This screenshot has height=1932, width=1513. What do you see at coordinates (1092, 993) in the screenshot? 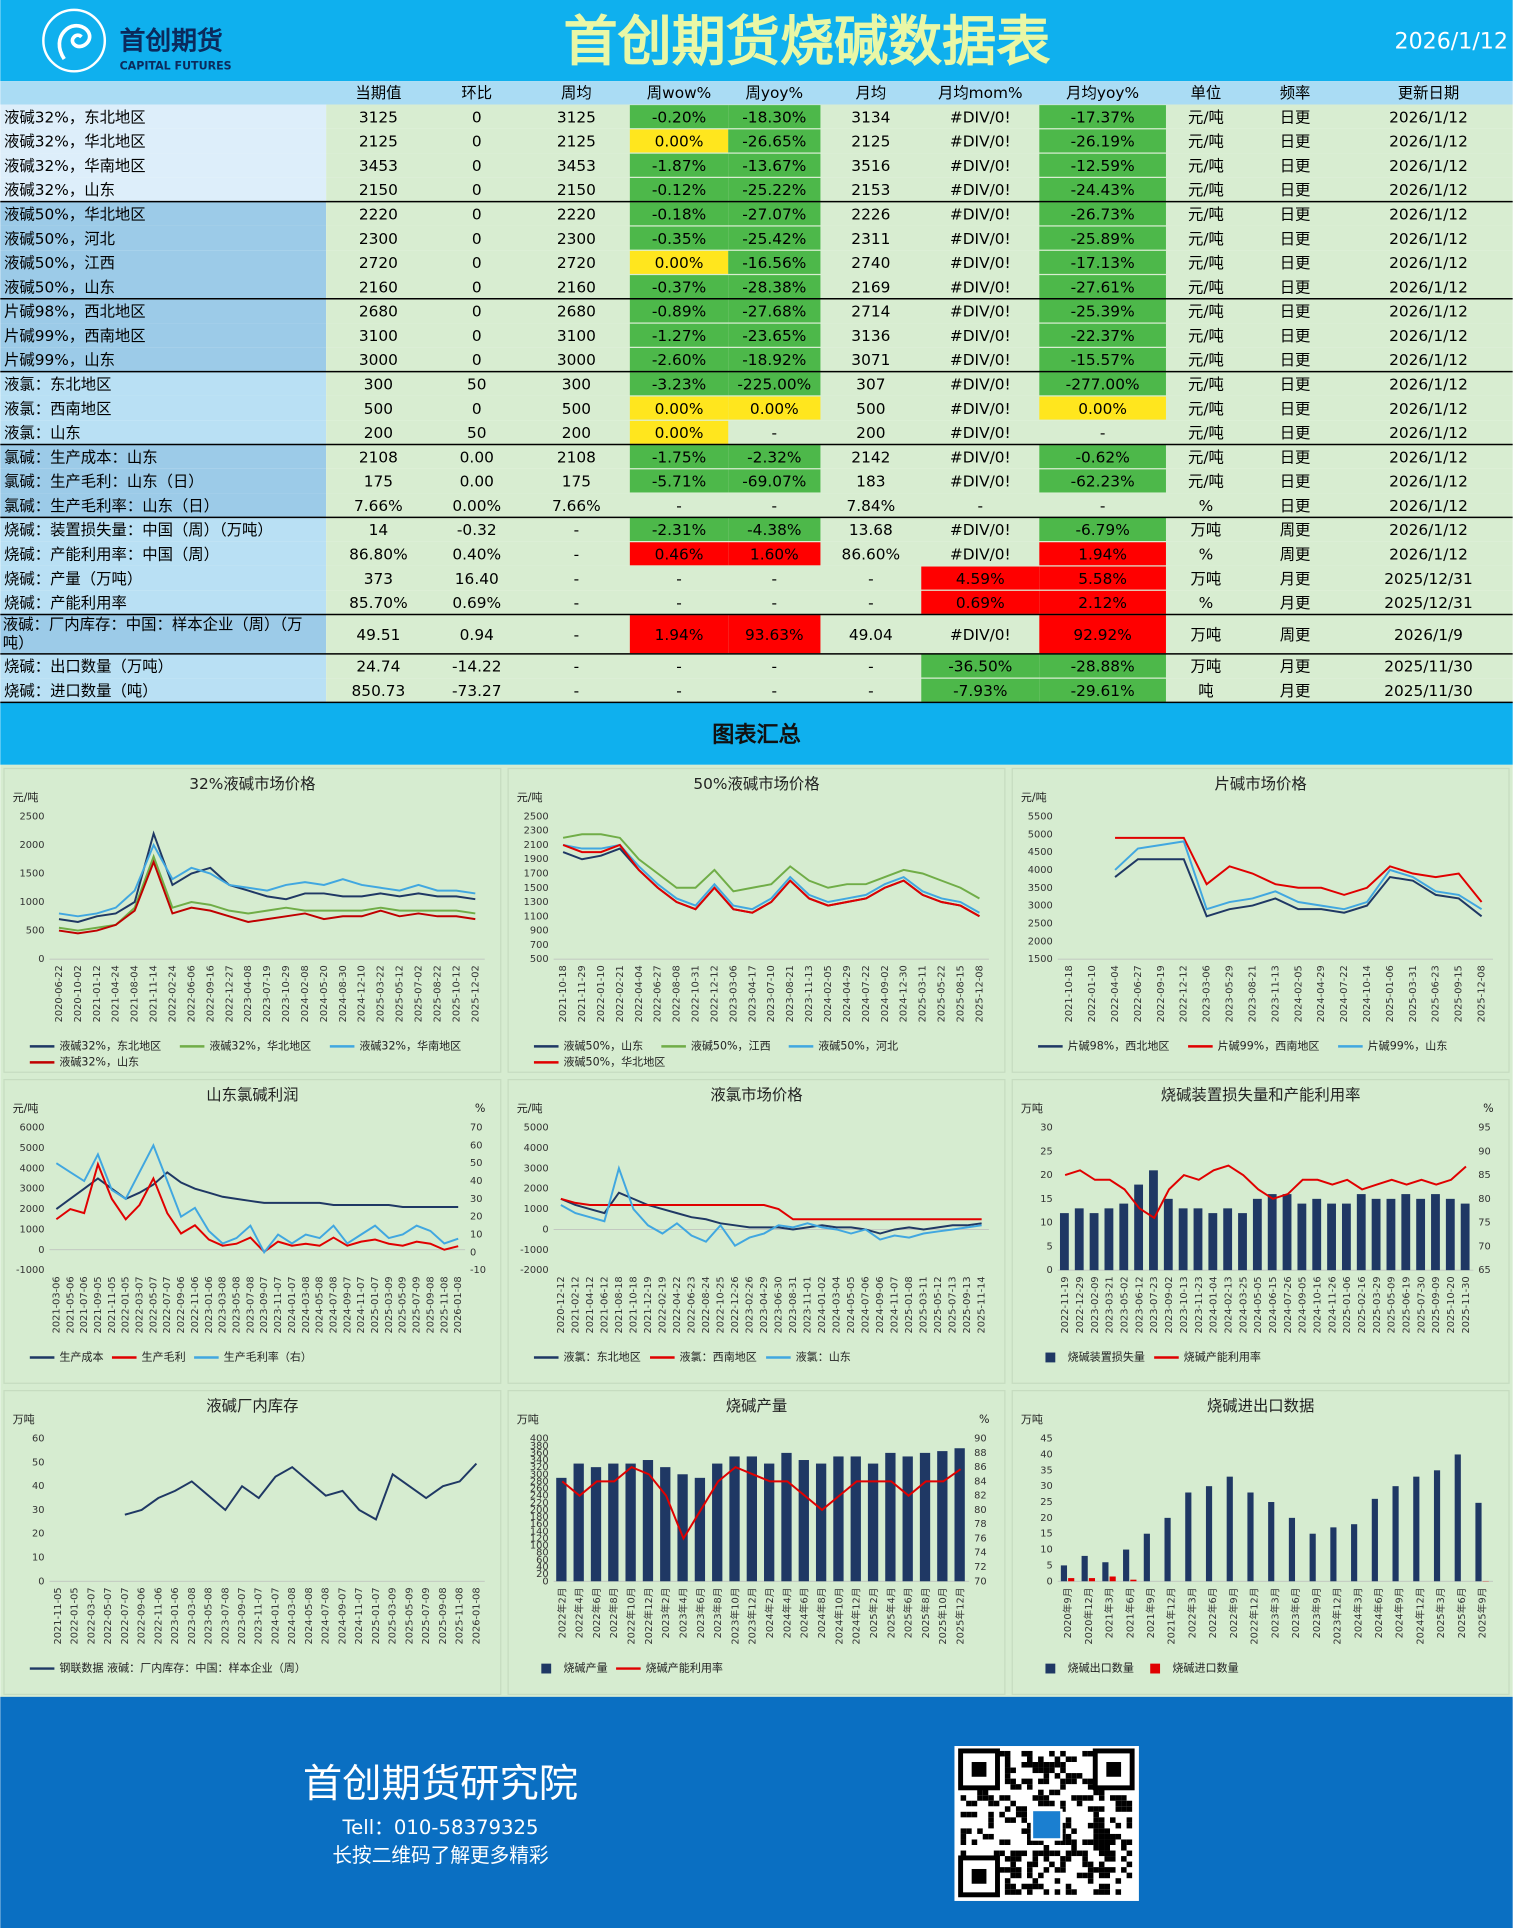
I see `x-tick-label: 2022-01-10` at bounding box center [1092, 993].